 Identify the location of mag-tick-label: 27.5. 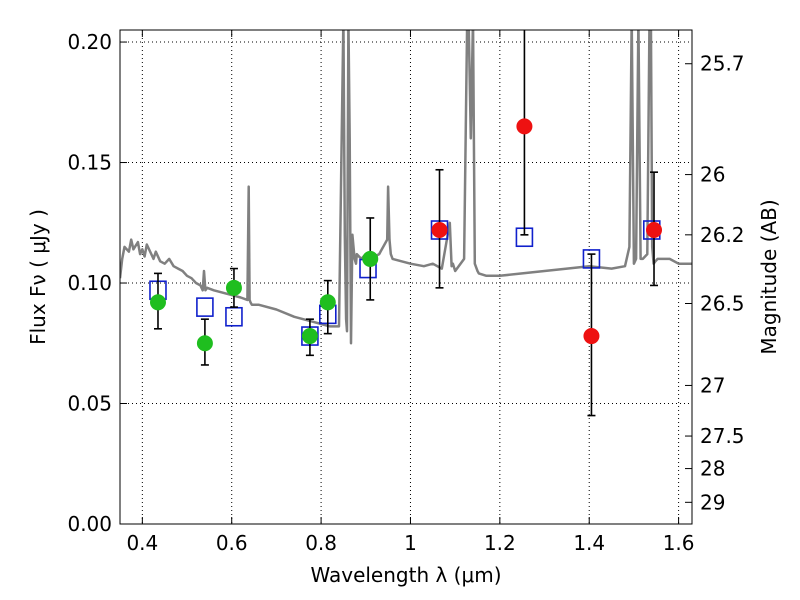
(722, 436).